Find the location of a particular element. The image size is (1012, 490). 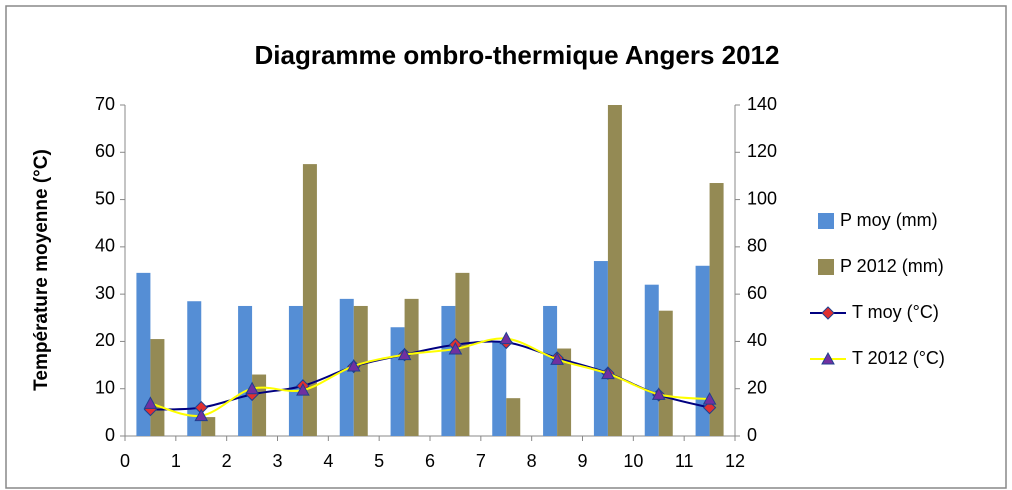

x-tick-label: 1 is located at coordinates (176, 461).